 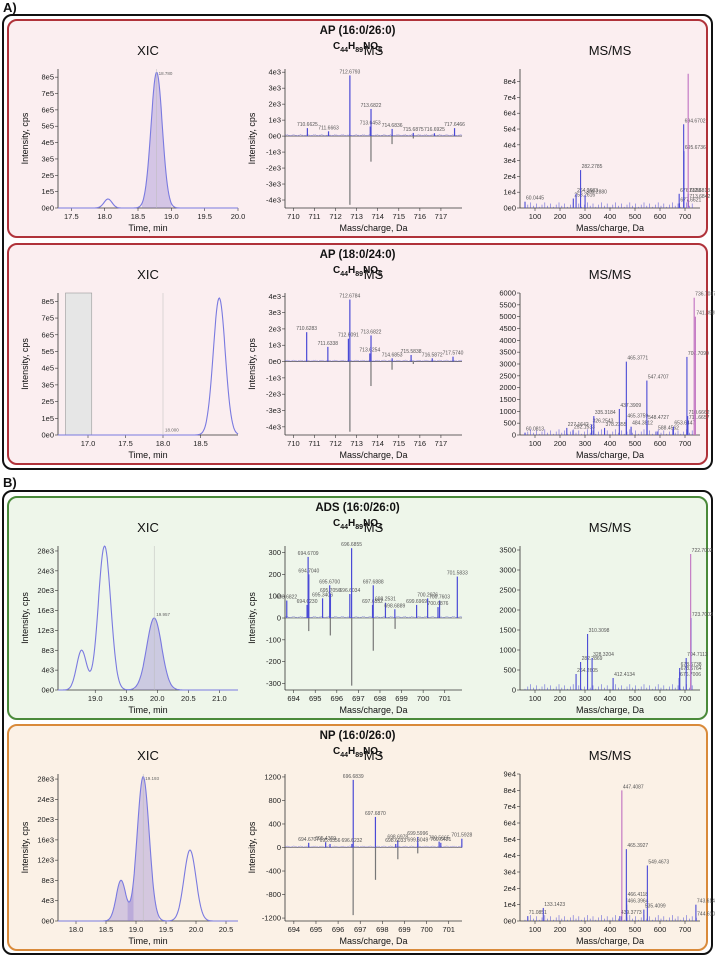 What do you see at coordinates (509, 855) in the screenshot?
I see `y-tick-label: 4e4` at bounding box center [509, 855].